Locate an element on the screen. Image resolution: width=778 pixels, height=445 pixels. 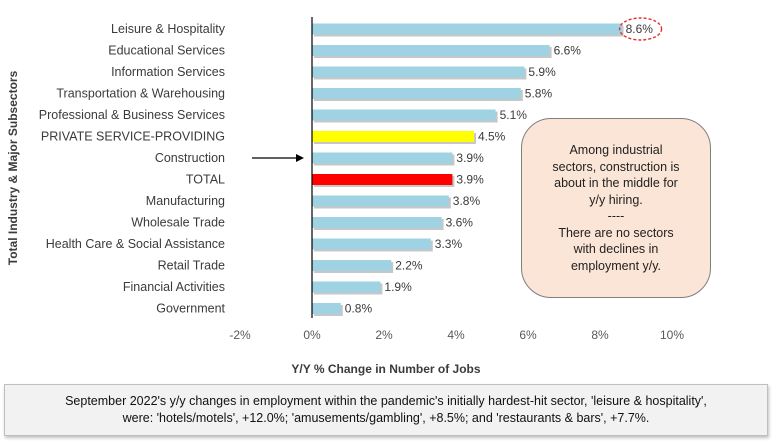
highlight-circle is located at coordinates (640, 29).